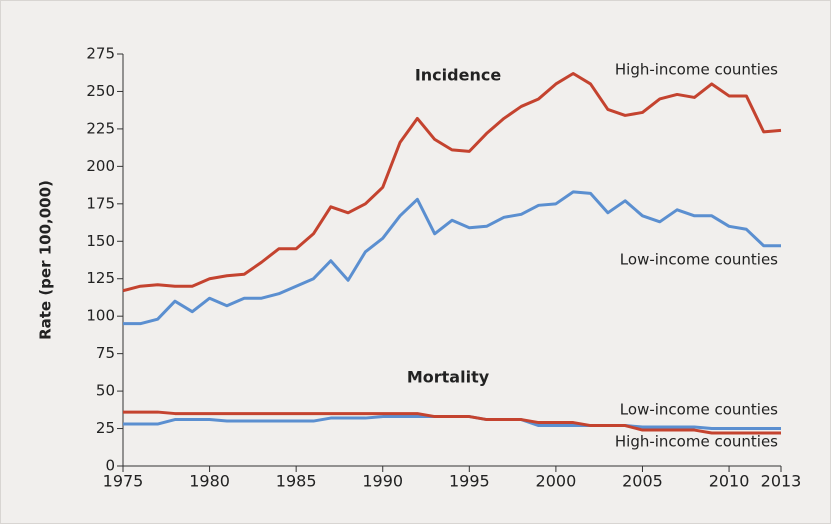 The height and width of the screenshot is (524, 831). I want to click on annotation: Mortality, so click(448, 377).